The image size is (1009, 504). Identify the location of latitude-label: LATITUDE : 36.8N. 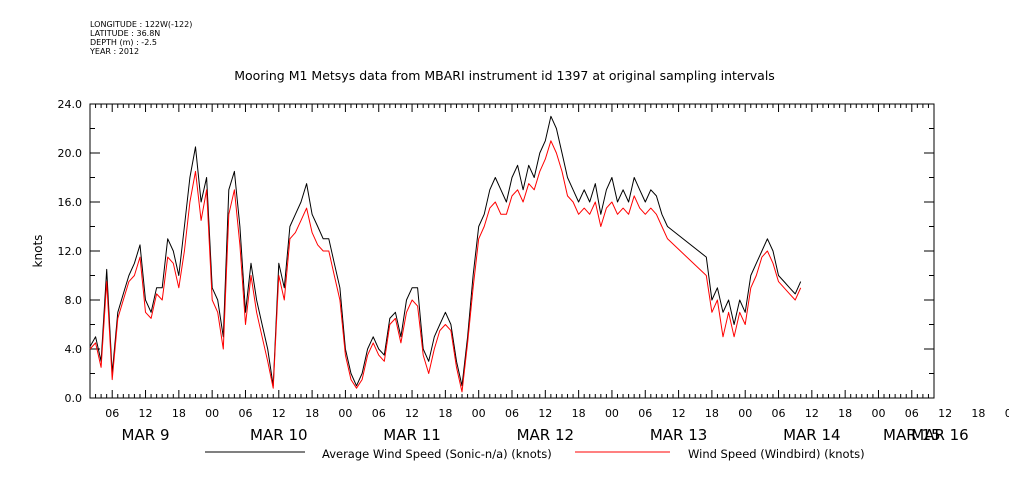
(125, 33).